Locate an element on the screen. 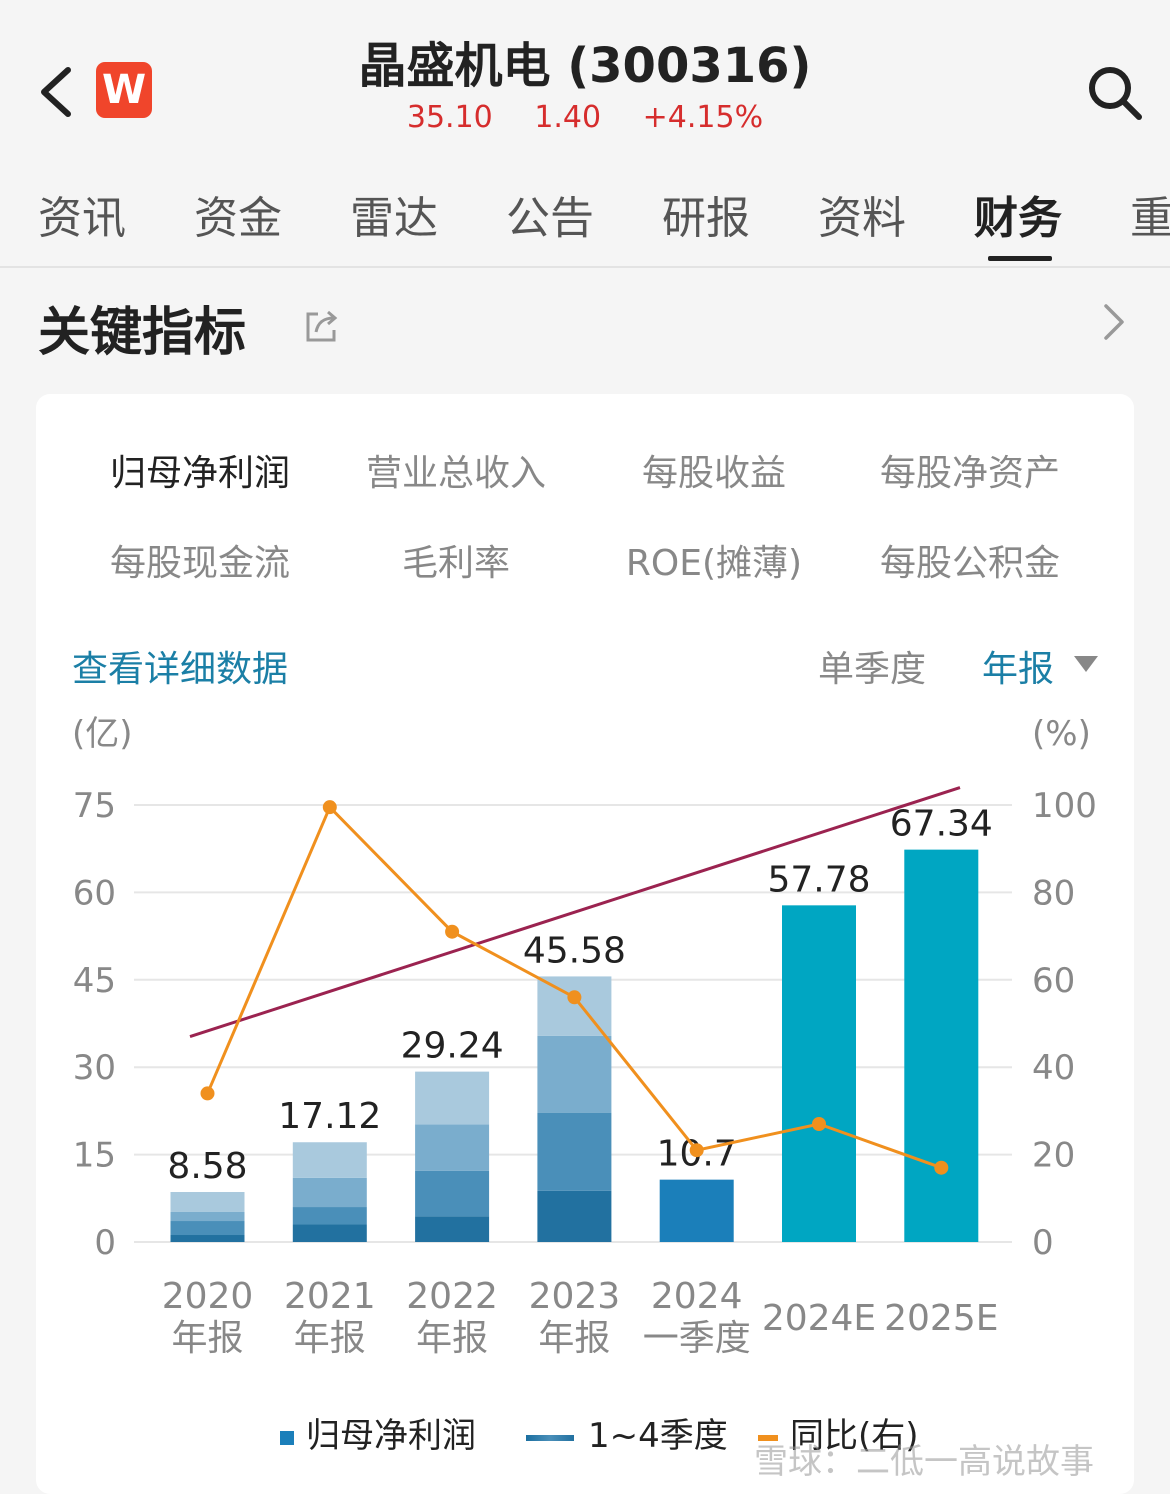 The width and height of the screenshot is (1170, 1494). chevron-right-icon is located at coordinates (1113, 322).